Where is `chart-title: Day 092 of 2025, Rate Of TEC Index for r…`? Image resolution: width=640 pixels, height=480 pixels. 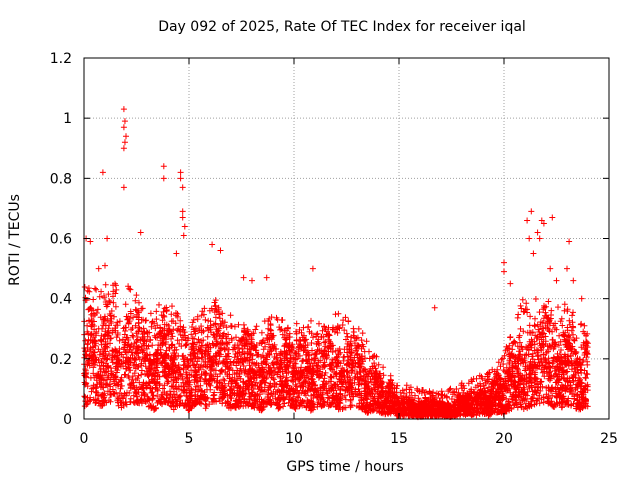
chart-title: Day 092 of 2025, Rate Of TEC Index for r… is located at coordinates (342, 27).